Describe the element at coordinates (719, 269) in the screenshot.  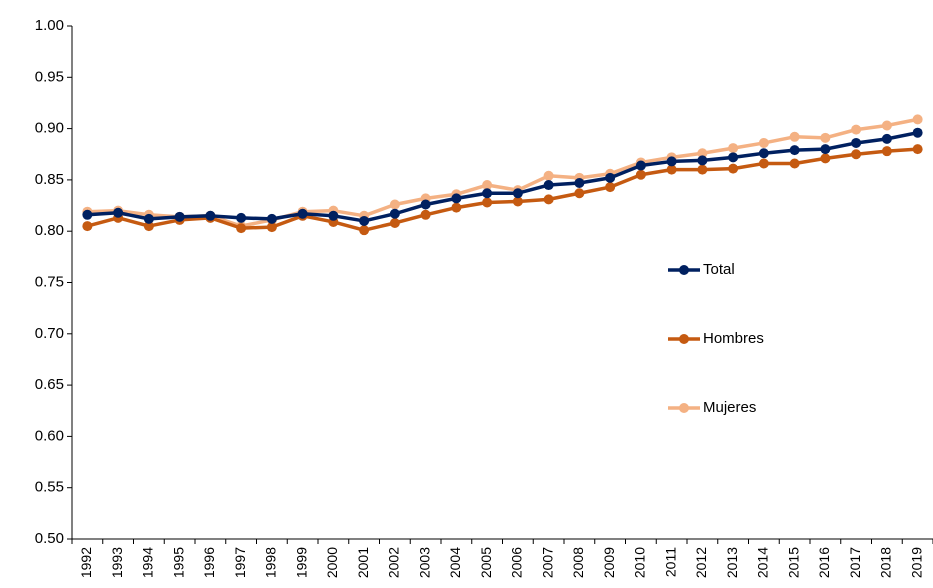
I see `legend-label: Total` at that location.